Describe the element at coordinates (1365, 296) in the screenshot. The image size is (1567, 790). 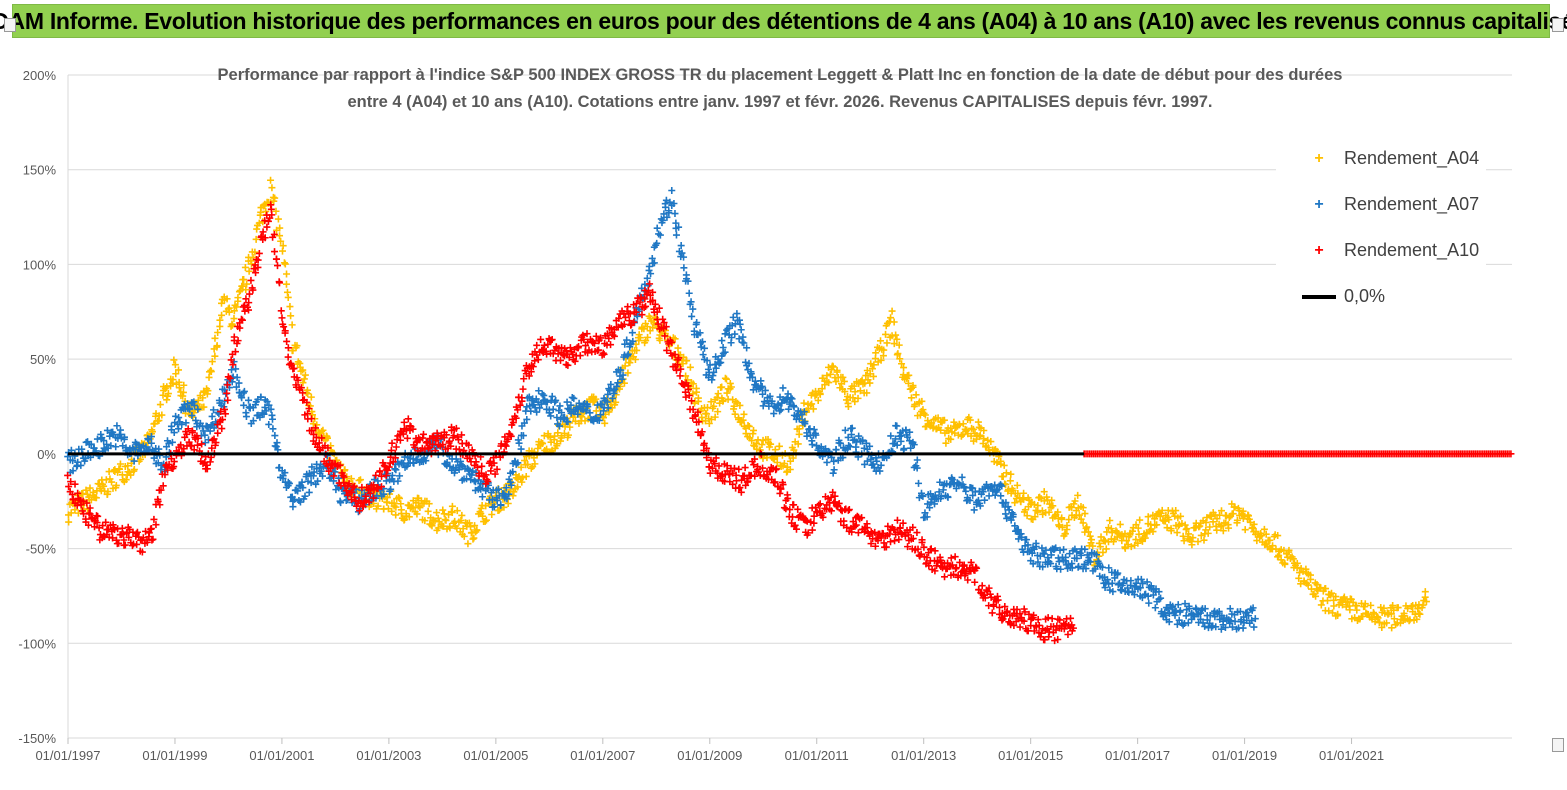
I see `legend-label-zero: 0,0%` at that location.